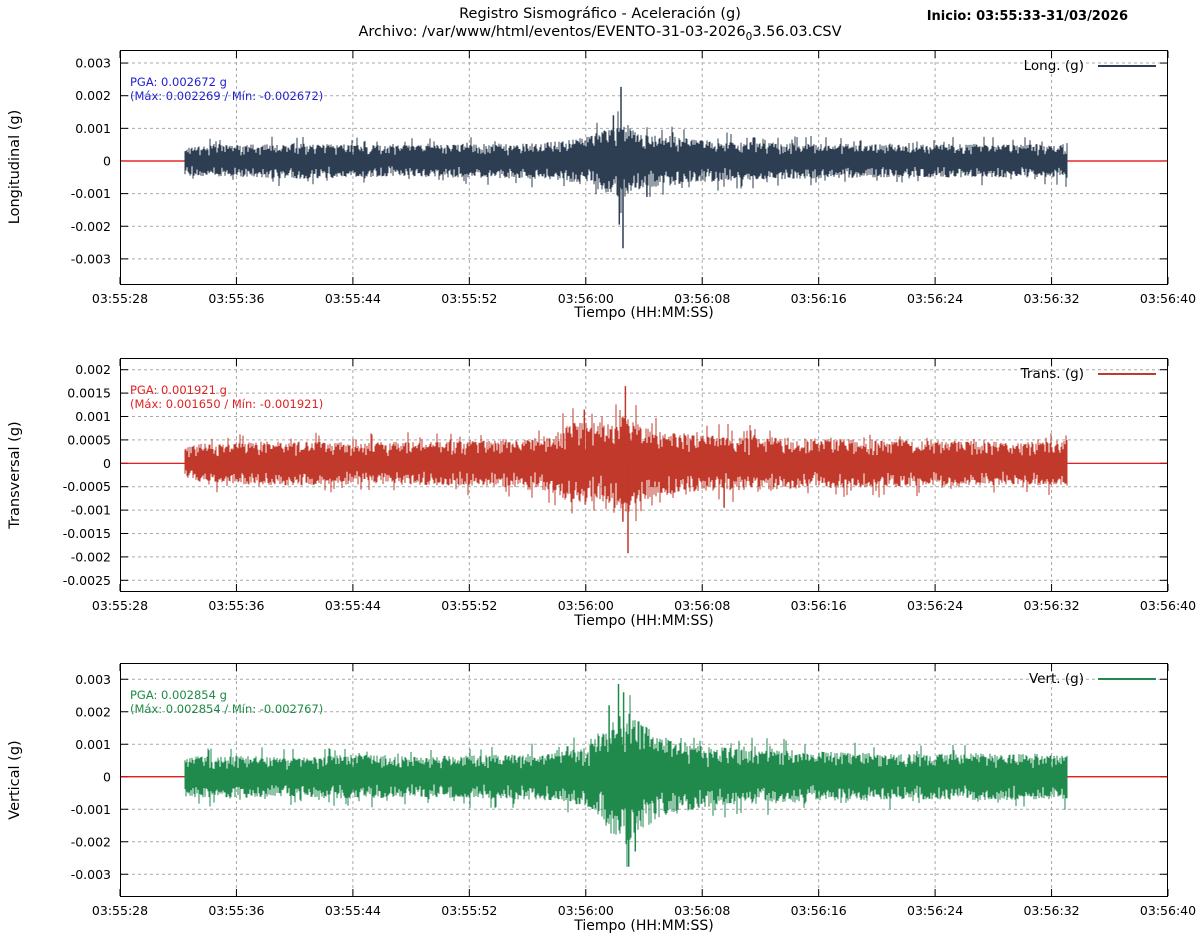 The width and height of the screenshot is (1200, 950). I want to click on pga-minmax: (Máx: 0.001650 / Mín: -0.001921), so click(227, 403).